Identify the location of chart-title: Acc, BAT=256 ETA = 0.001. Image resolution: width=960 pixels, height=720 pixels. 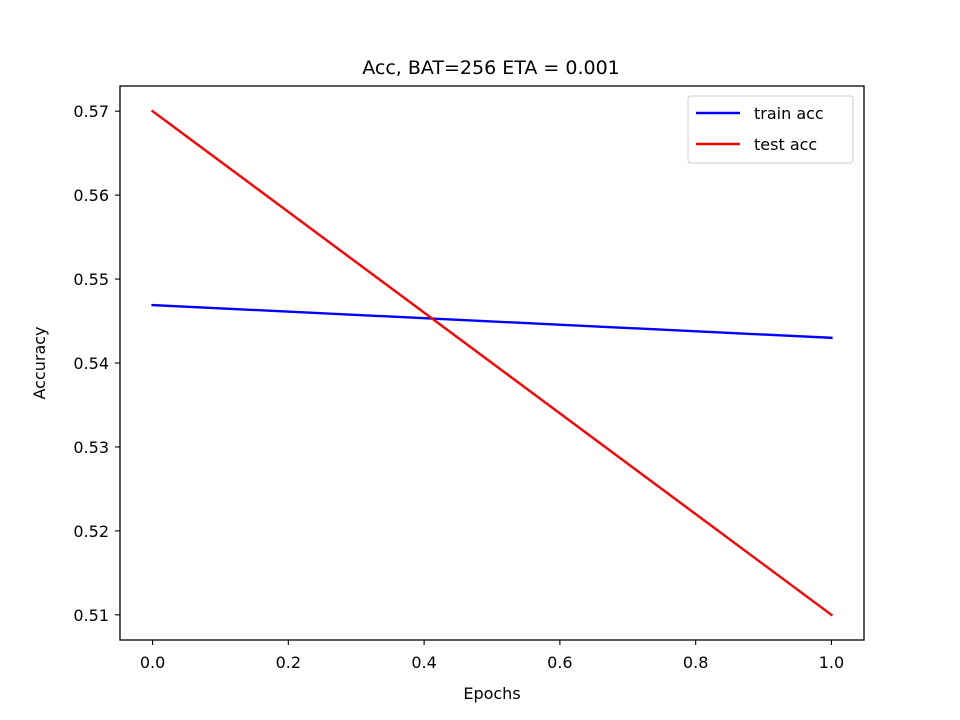
(491, 68).